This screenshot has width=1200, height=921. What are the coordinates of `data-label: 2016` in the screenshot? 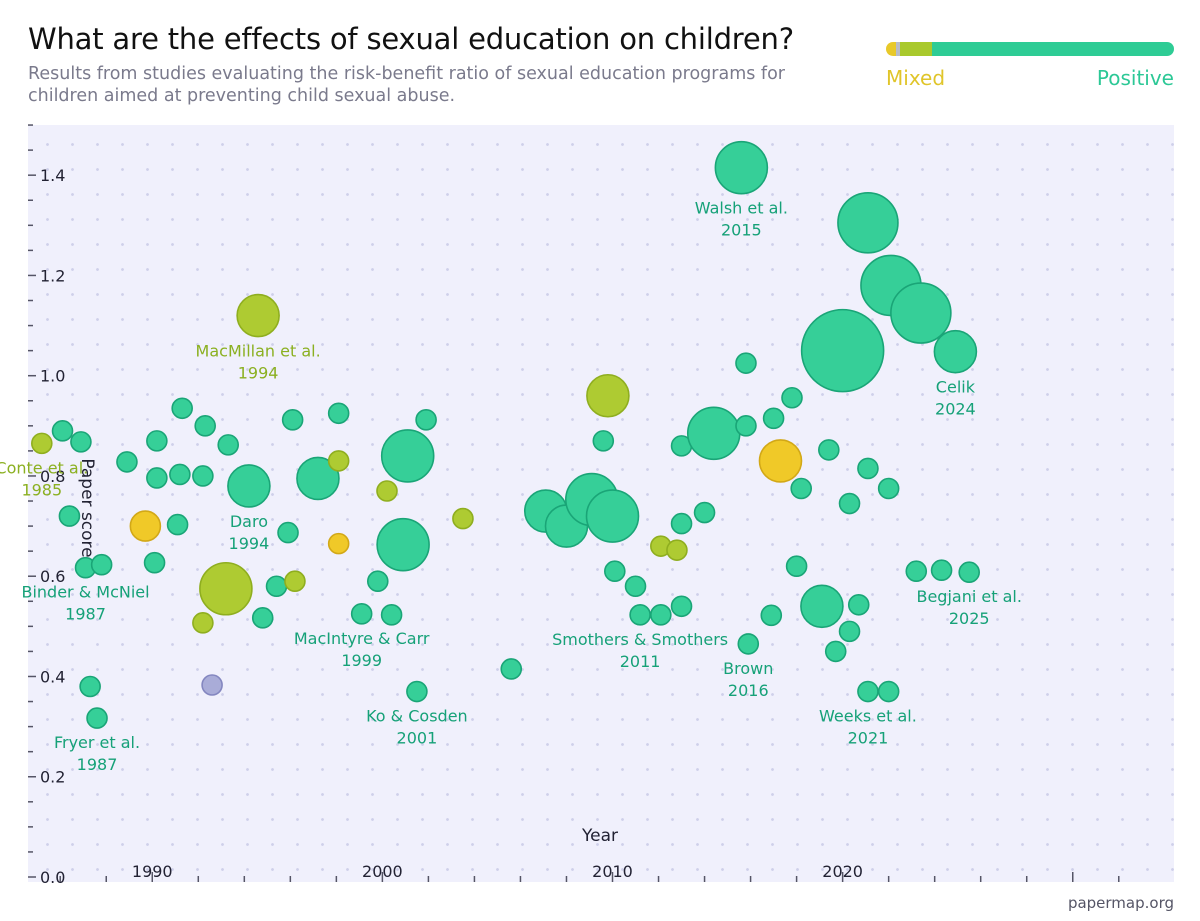 It's located at (748, 690).